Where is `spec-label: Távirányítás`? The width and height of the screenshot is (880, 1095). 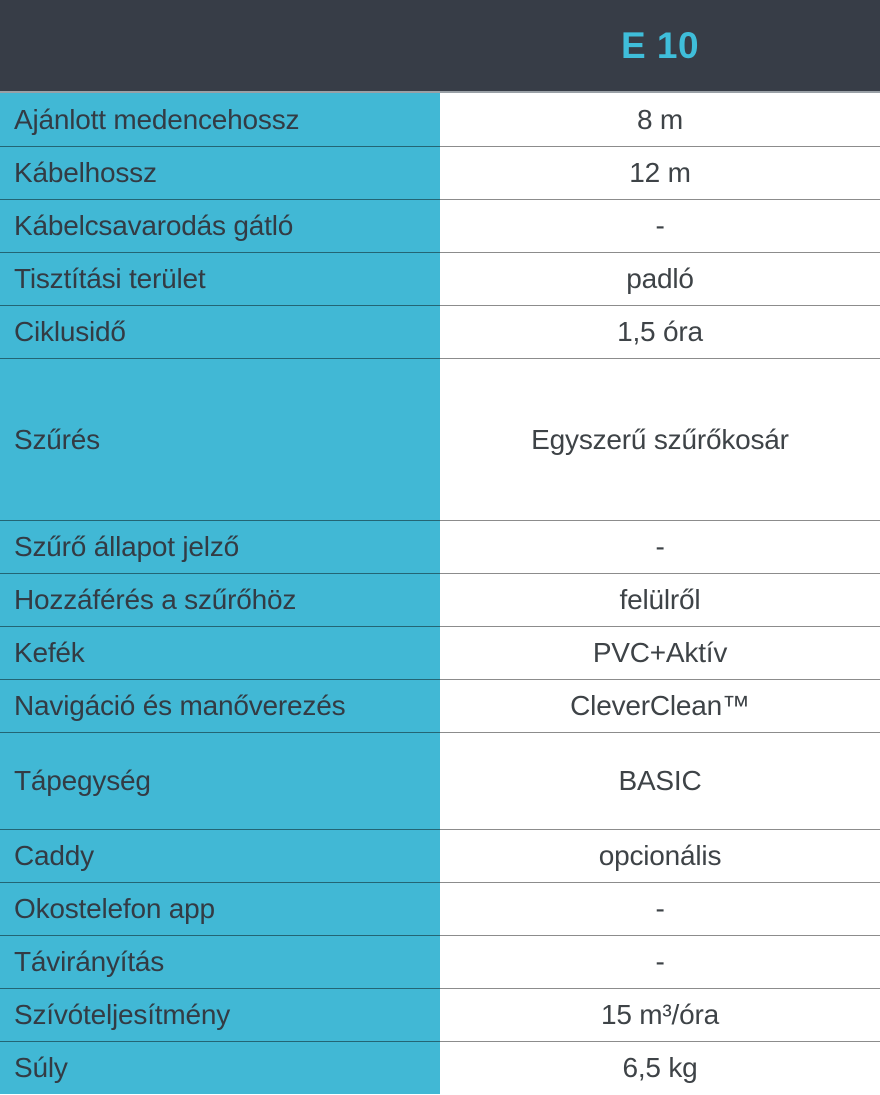 spec-label: Távirányítás is located at coordinates (89, 961).